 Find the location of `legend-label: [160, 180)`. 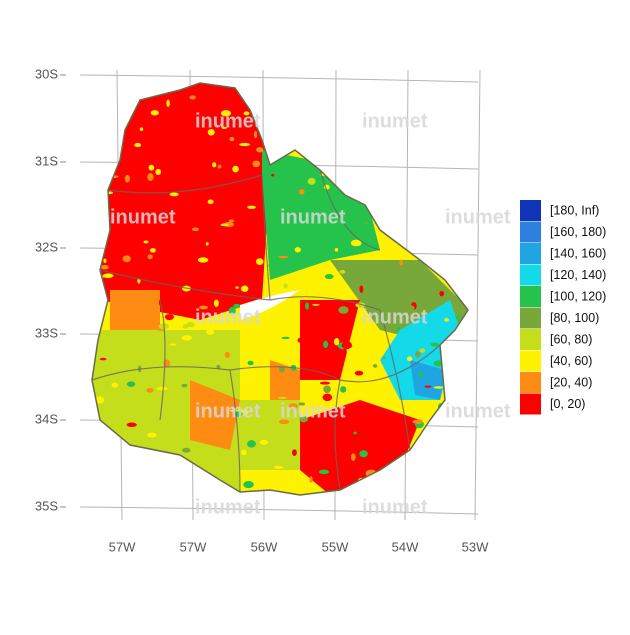

legend-label: [160, 180) is located at coordinates (578, 232).